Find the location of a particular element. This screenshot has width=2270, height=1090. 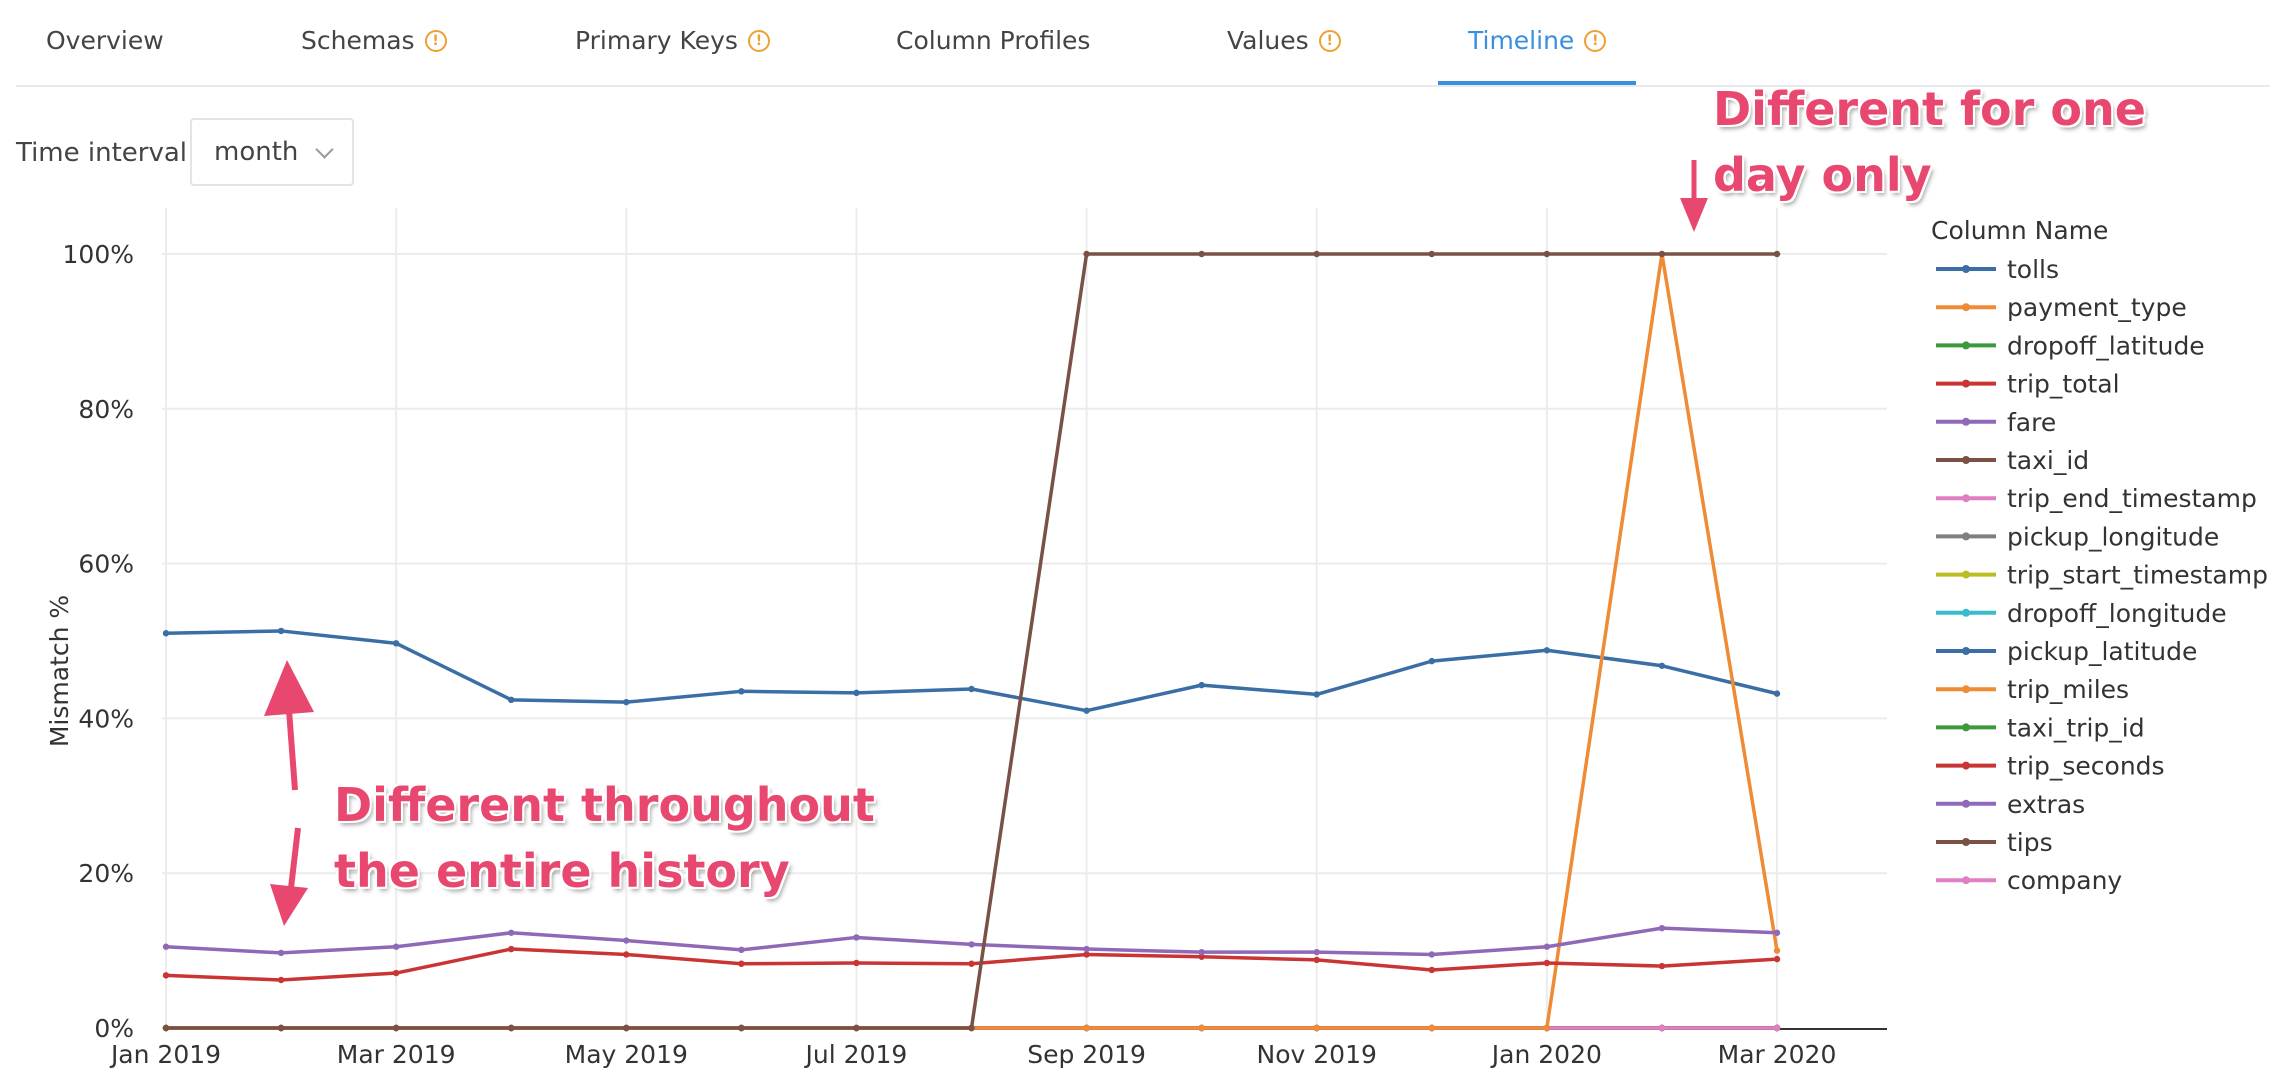

time-interval-select: month is located at coordinates (272, 152).